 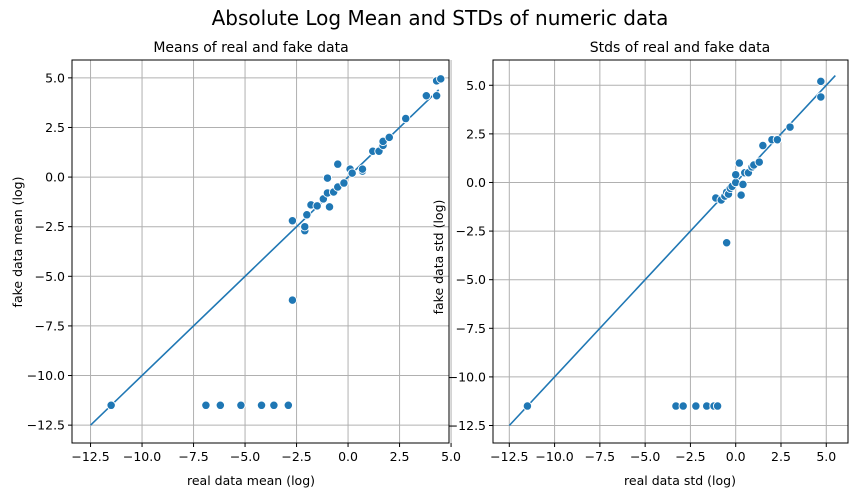 I want to click on stds-x-tick-label: 0.0, so click(x=736, y=456).